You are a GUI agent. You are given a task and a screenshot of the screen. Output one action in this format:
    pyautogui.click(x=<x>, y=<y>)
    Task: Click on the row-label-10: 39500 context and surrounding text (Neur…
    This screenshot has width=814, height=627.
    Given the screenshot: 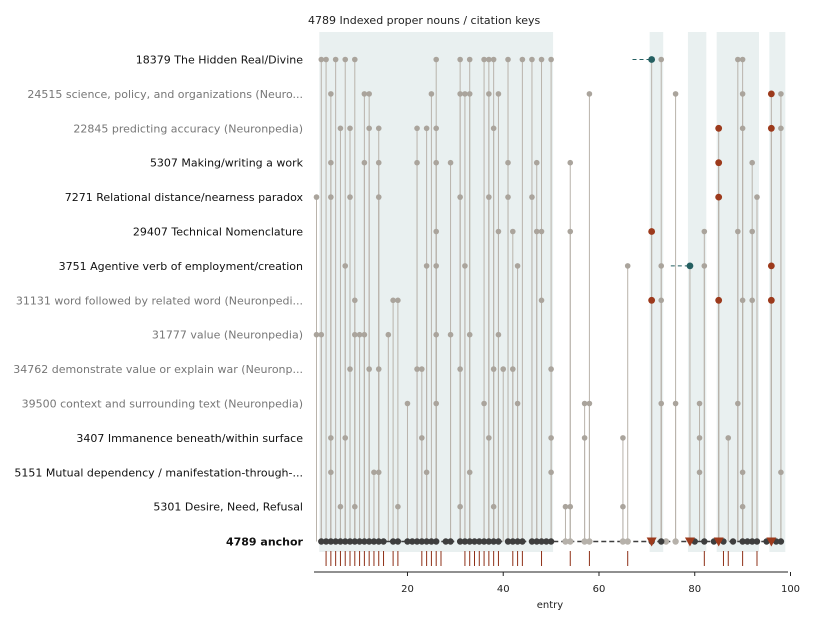 What is the action you would take?
    pyautogui.click(x=162, y=404)
    